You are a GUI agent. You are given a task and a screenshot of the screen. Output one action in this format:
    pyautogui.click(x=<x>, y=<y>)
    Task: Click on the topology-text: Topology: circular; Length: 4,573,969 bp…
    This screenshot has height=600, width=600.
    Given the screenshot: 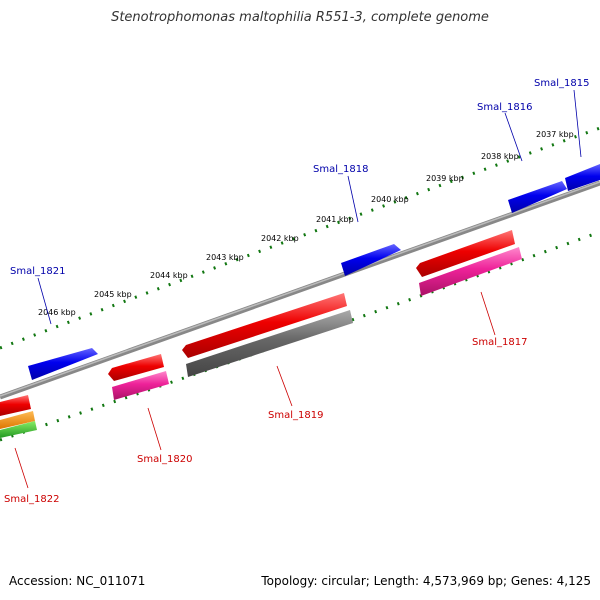 What is the action you would take?
    pyautogui.click(x=426, y=581)
    